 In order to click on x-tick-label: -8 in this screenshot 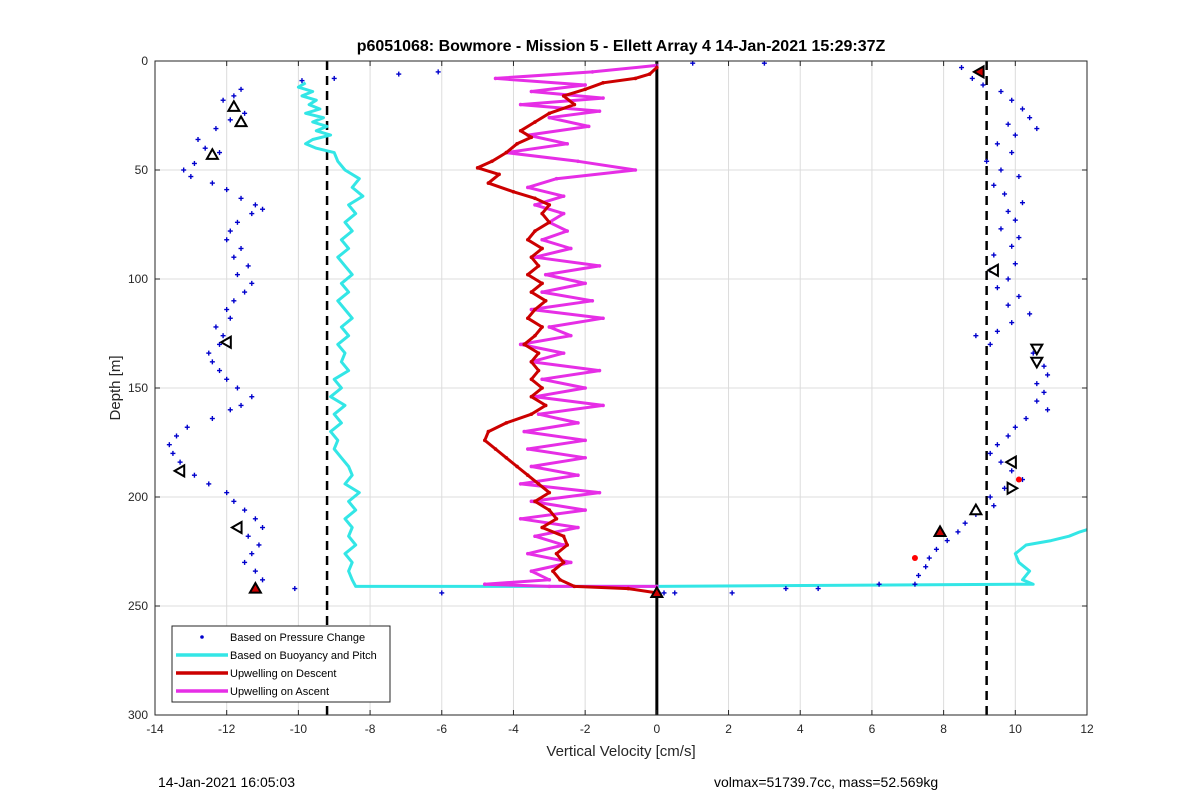, I will do `click(370, 729)`.